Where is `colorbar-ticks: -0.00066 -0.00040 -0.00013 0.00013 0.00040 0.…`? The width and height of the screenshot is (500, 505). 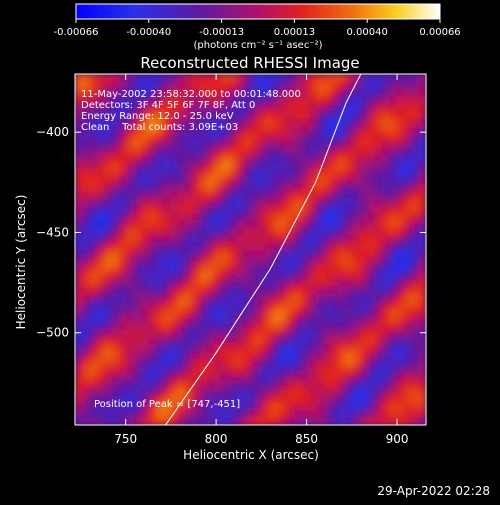 colorbar-ticks: -0.00066 -0.00040 -0.00013 0.00013 0.00040 0.… is located at coordinates (257, 28).